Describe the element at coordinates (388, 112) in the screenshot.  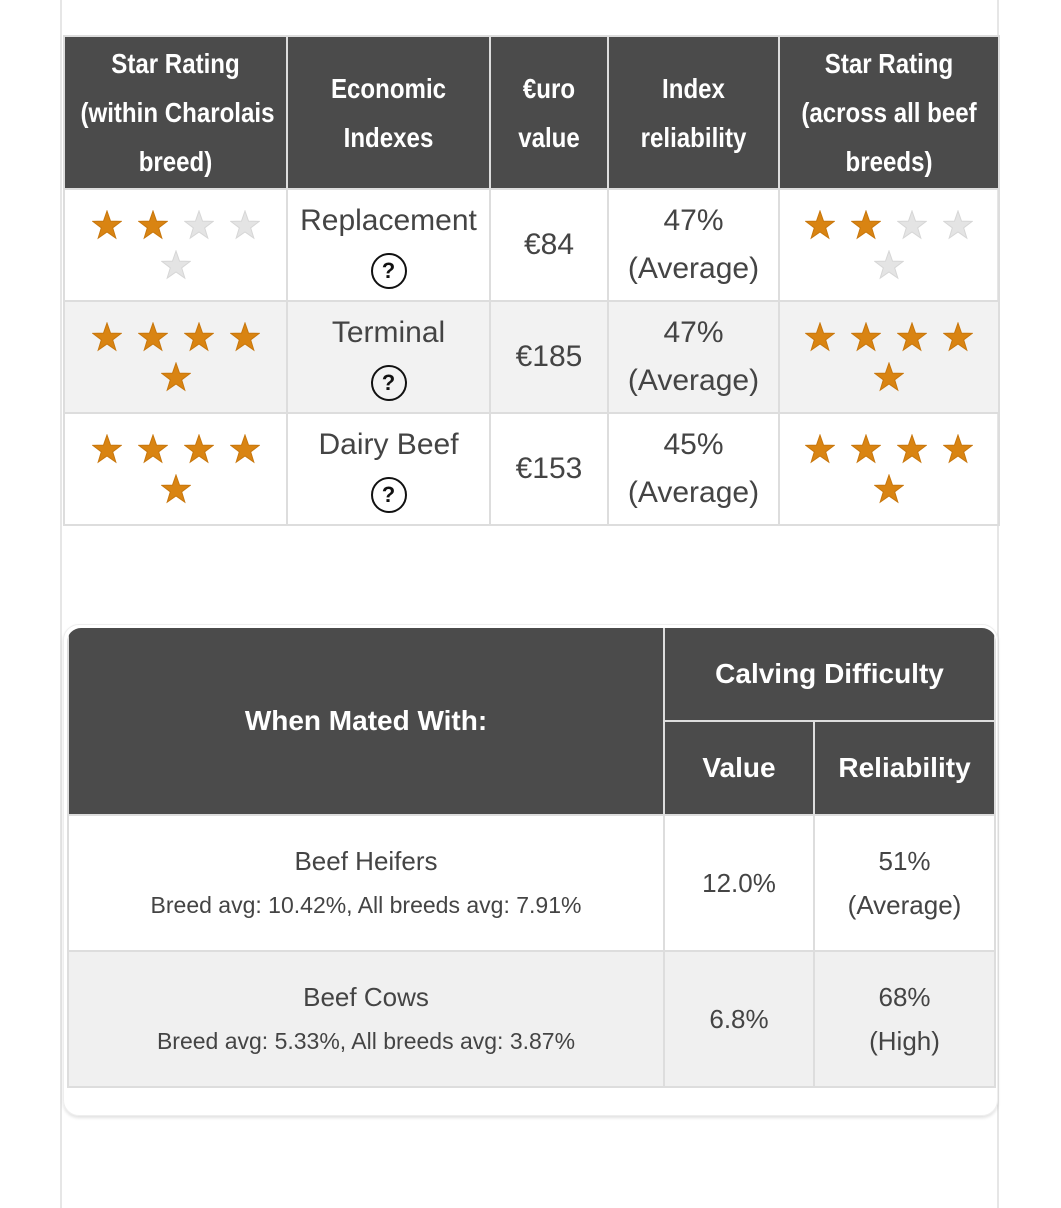
I see `column-header: Economic Indexes` at that location.